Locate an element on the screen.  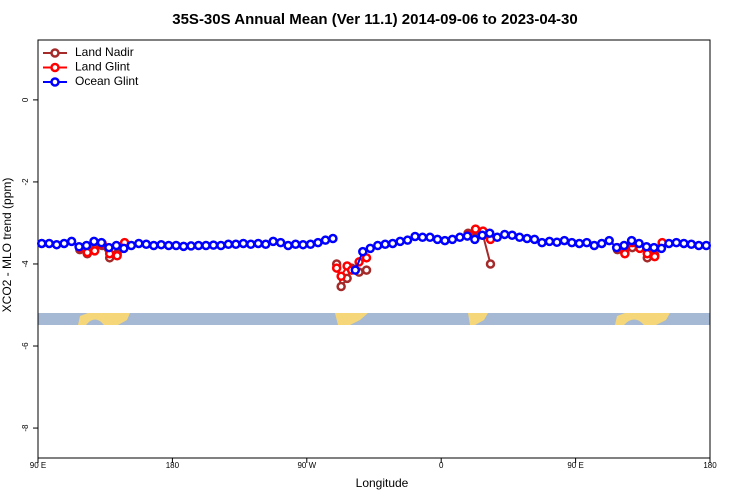
x-tick-label: 90 W is located at coordinates (306, 465).